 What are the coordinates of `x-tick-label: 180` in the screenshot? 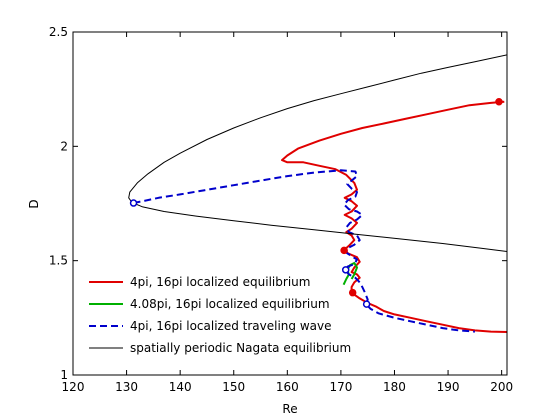 It's located at (394, 387).